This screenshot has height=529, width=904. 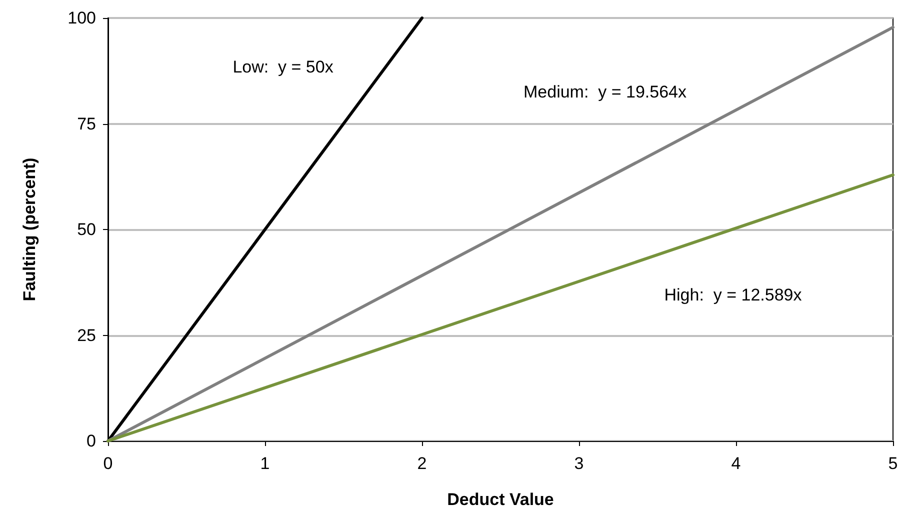 I want to click on y-tick-label: 25, so click(x=86, y=335).